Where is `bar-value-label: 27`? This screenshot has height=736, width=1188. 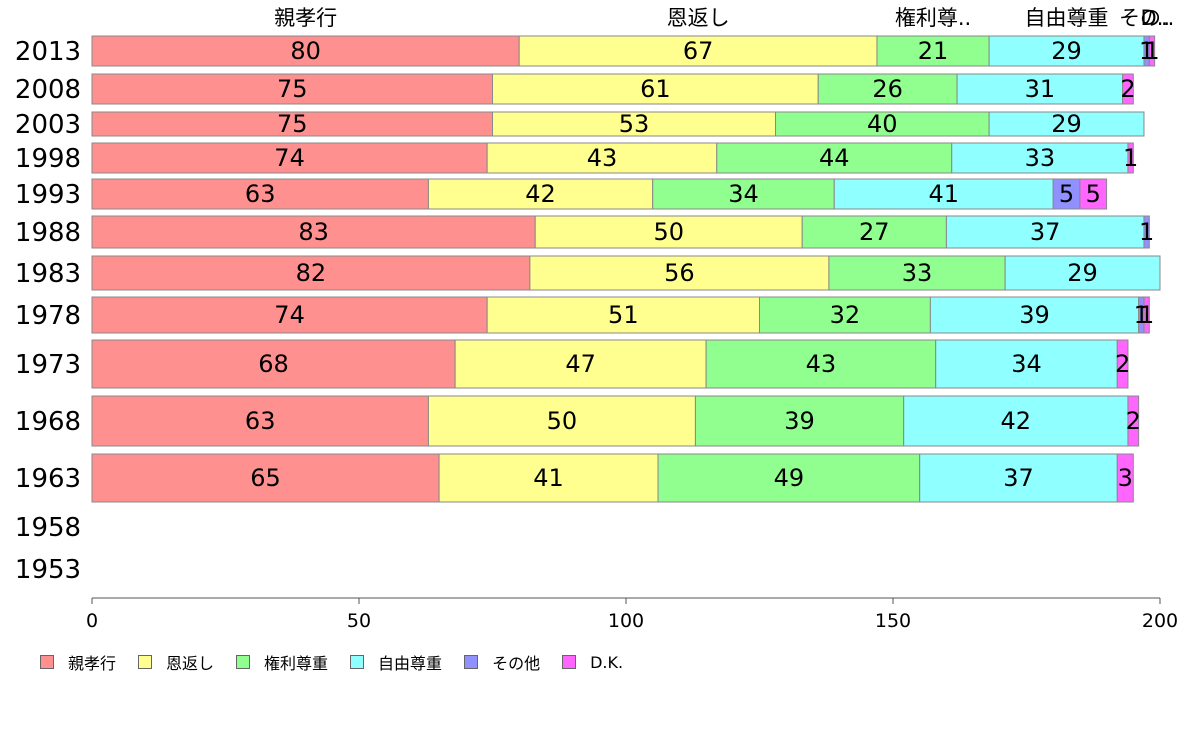
bar-value-label: 27 is located at coordinates (874, 232).